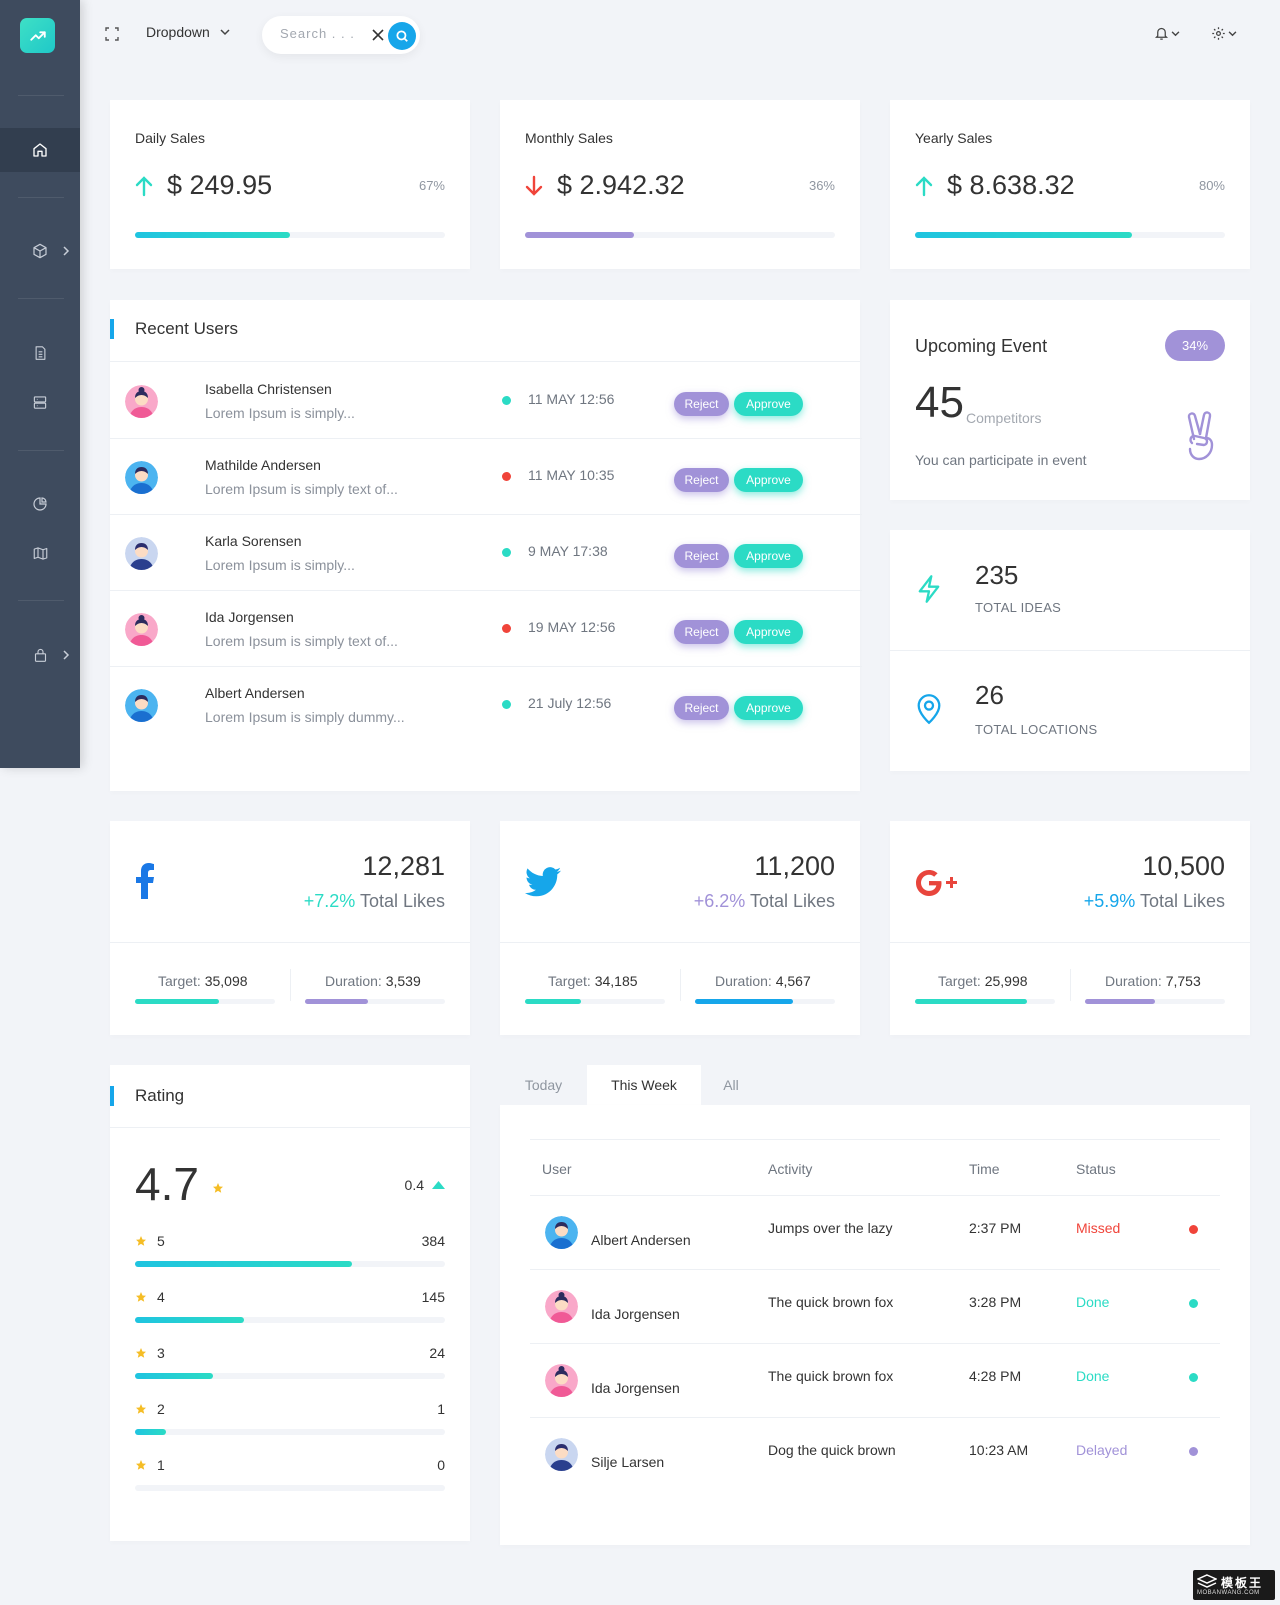 This screenshot has width=1280, height=1605. I want to click on pie-chart-icon, so click(40, 504).